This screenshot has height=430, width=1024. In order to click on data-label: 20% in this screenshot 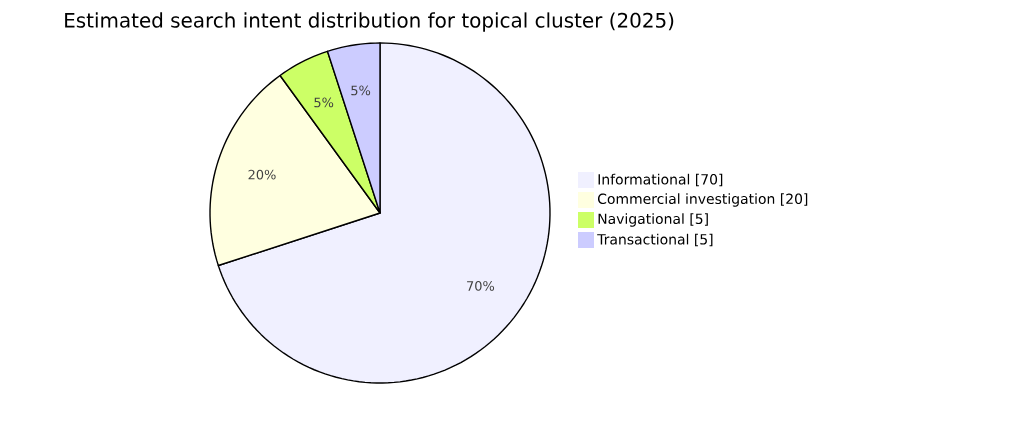, I will do `click(262, 174)`.